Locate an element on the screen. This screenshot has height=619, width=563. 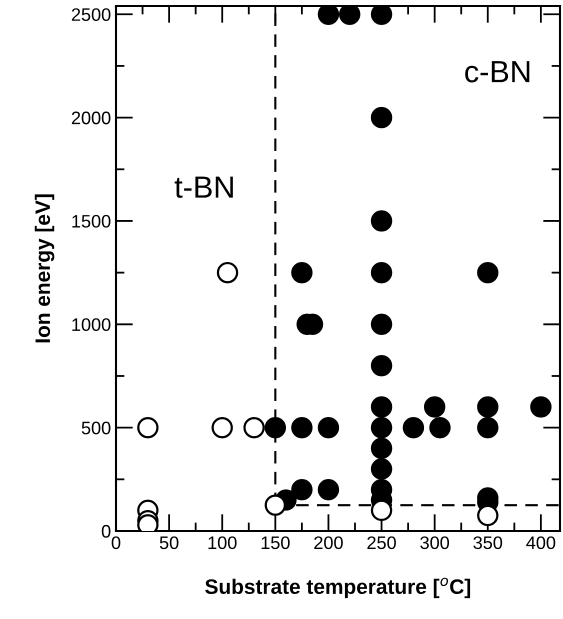
x-tick-label: 0 is located at coordinates (116, 543).